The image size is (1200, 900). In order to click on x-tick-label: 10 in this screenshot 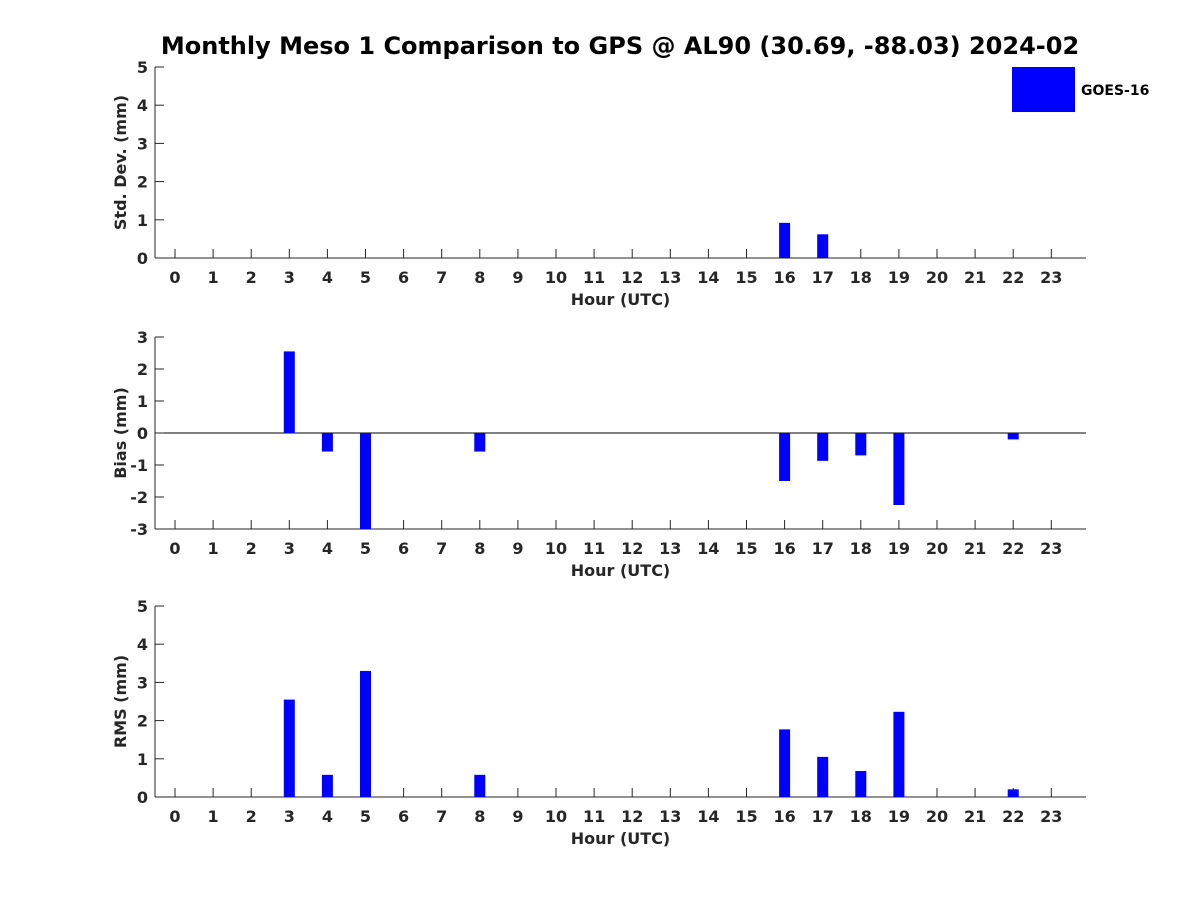, I will do `click(556, 277)`.